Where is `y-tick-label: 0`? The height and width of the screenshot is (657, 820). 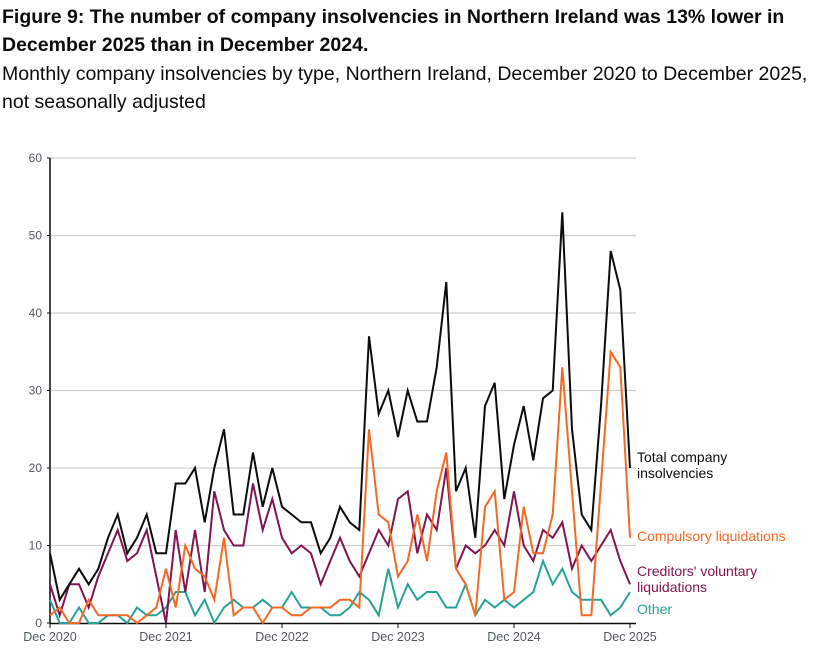
y-tick-label: 0 is located at coordinates (38, 623).